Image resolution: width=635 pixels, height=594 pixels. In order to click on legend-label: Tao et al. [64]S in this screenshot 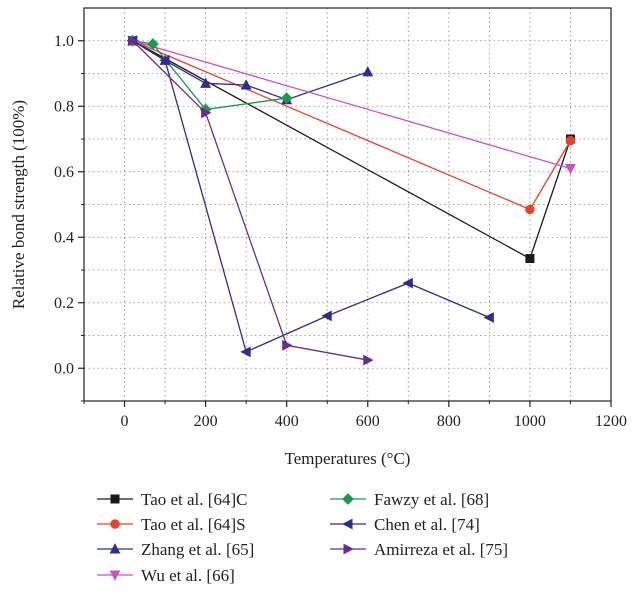, I will do `click(193, 524)`.